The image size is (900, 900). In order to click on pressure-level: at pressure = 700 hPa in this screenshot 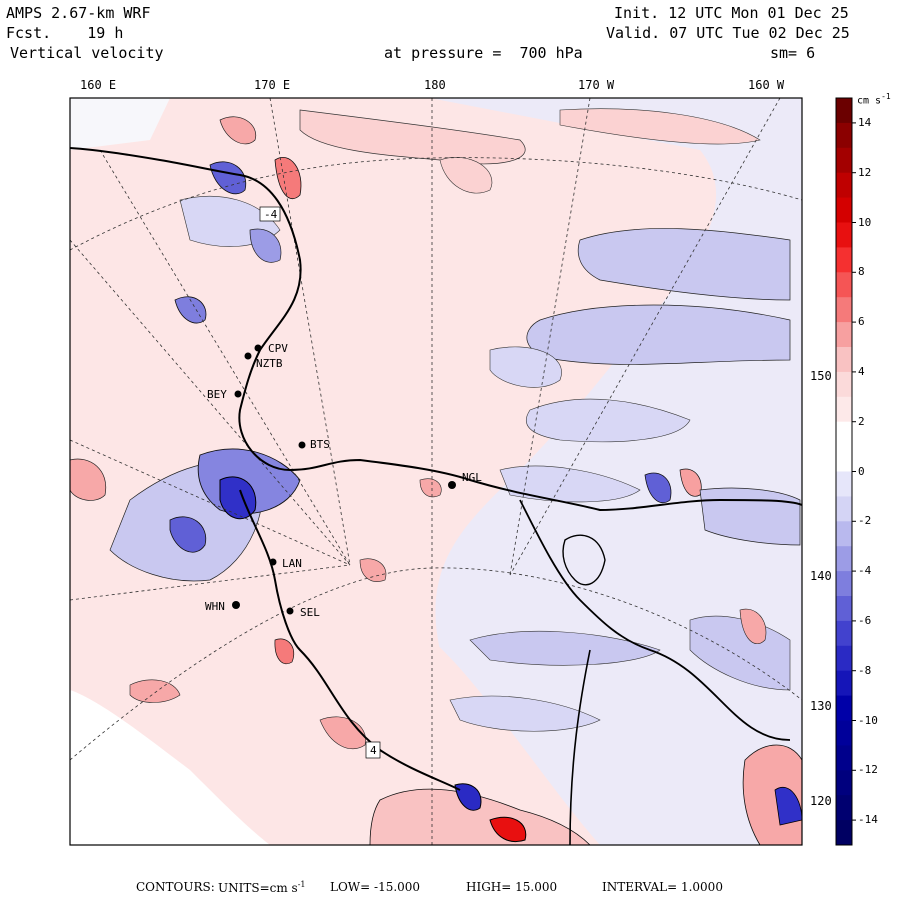, I will do `click(483, 53)`.